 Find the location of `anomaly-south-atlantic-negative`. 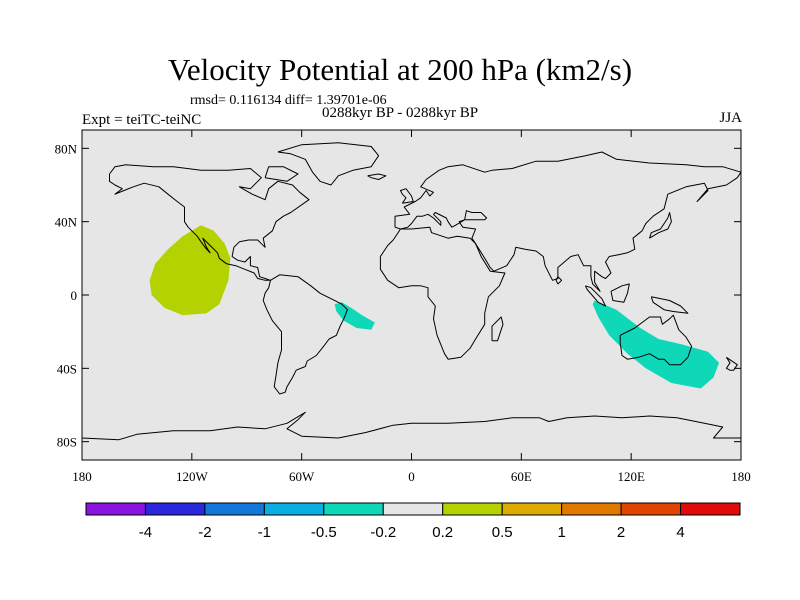

anomaly-south-atlantic-negative is located at coordinates (354, 316).